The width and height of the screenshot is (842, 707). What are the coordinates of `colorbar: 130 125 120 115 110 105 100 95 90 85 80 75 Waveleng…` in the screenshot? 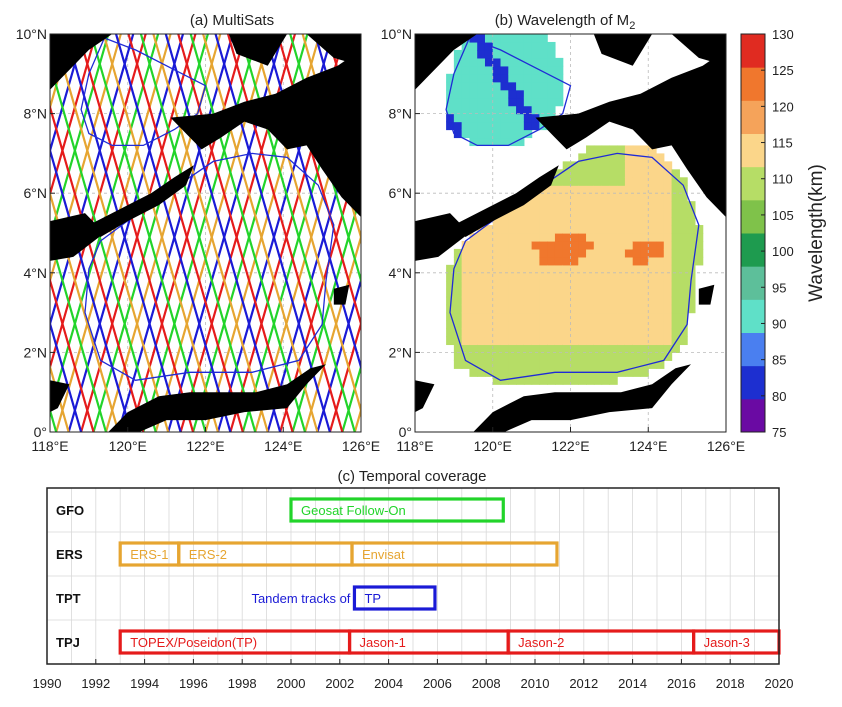 It's located at (783, 233).